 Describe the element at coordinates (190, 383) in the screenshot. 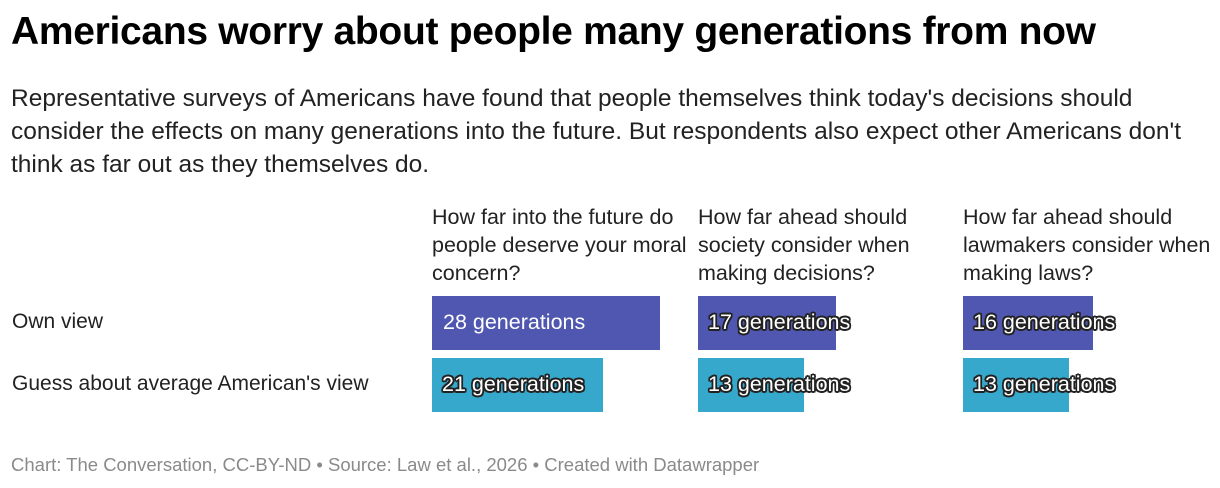

I see `row-label-guess-view: Guess about average American's view` at that location.